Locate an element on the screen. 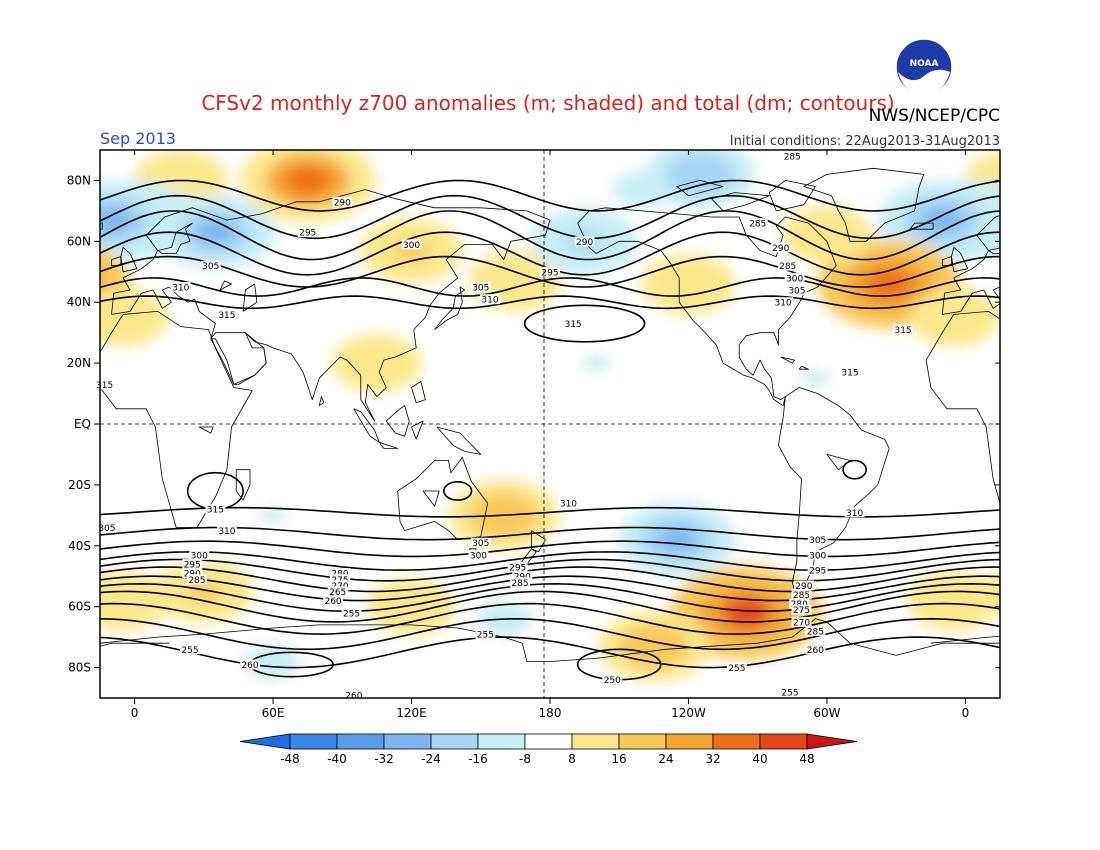 This screenshot has width=1100, height=850. colorbar-arrow-high is located at coordinates (832, 741).